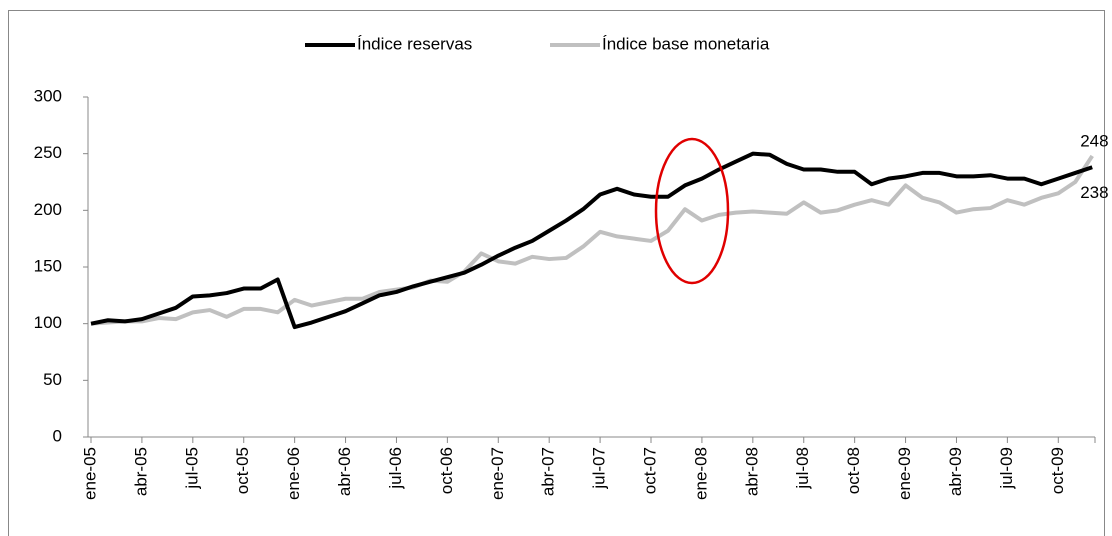  What do you see at coordinates (904, 473) in the screenshot?
I see `x-tick-label: ene-09` at bounding box center [904, 473].